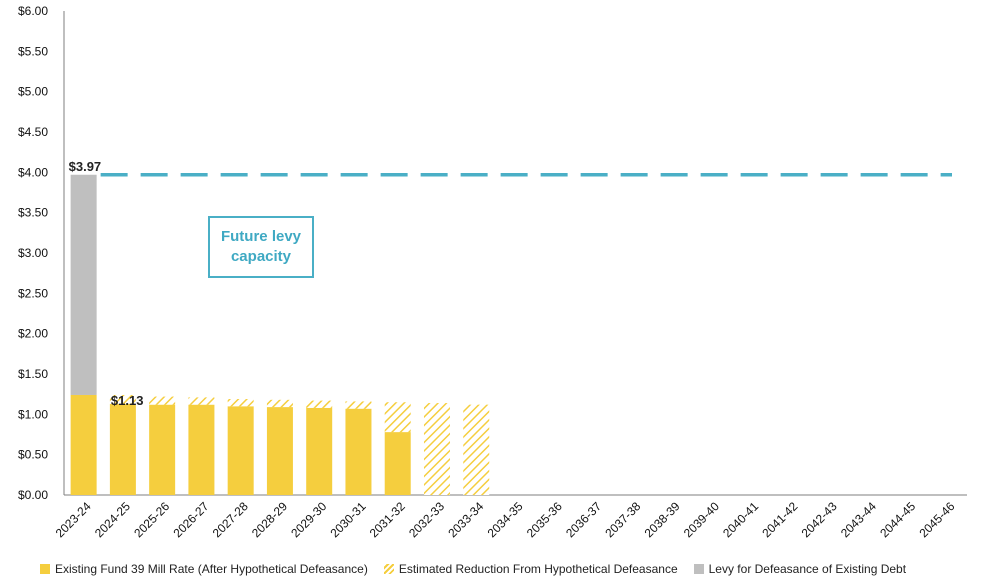 This screenshot has width=981, height=581. I want to click on y-tick-label: $4.50, so click(33, 132).